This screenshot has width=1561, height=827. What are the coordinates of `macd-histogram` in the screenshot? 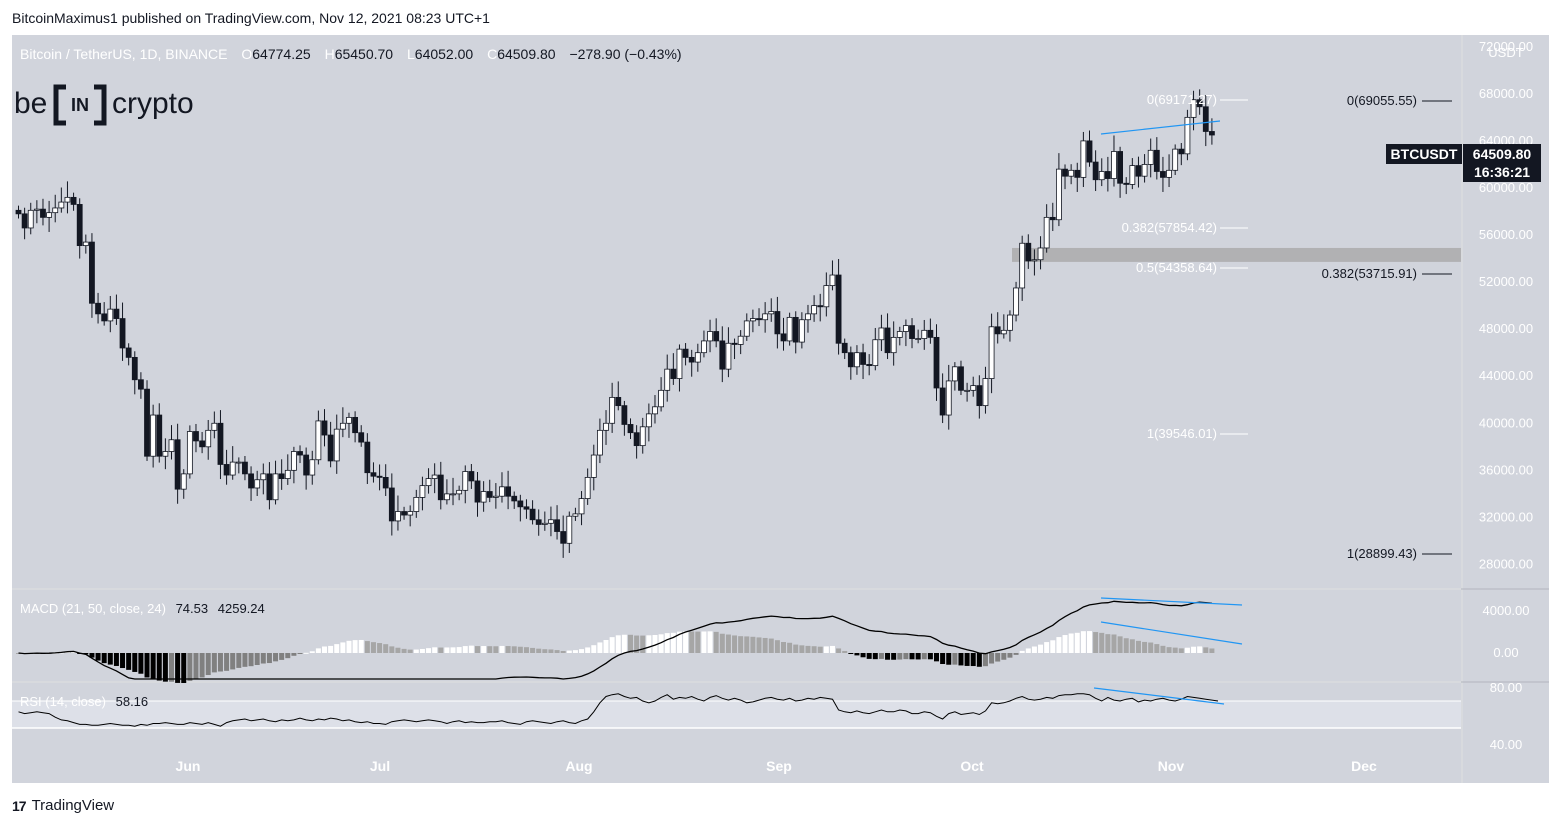 It's located at (615, 657).